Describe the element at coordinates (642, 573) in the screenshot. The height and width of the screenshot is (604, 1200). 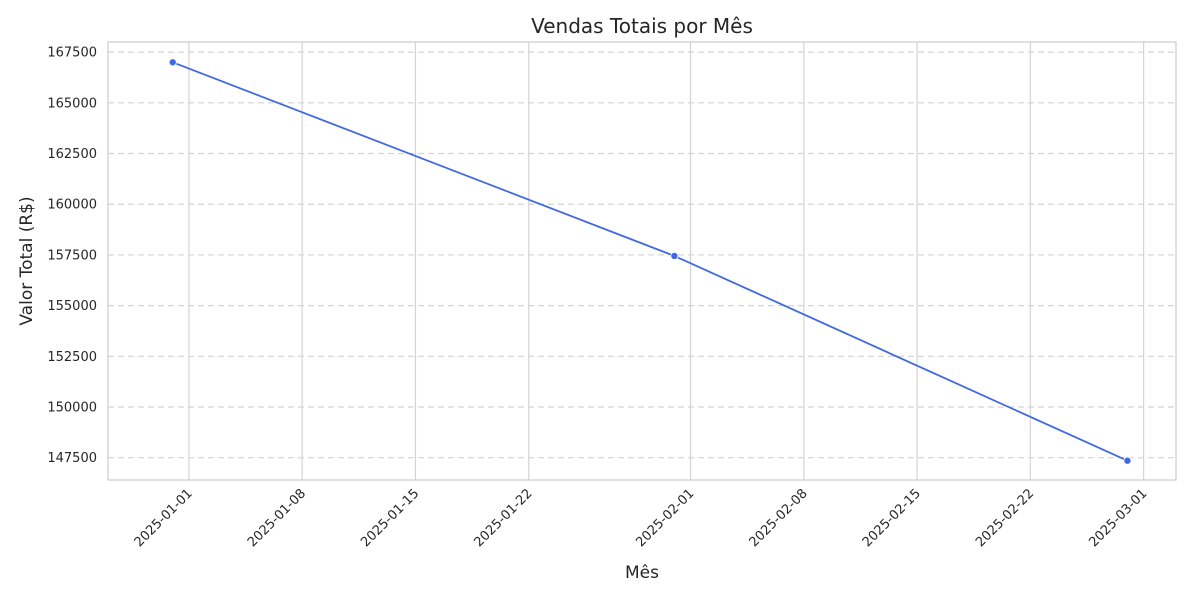
I see `x-axis-title: Mês` at that location.